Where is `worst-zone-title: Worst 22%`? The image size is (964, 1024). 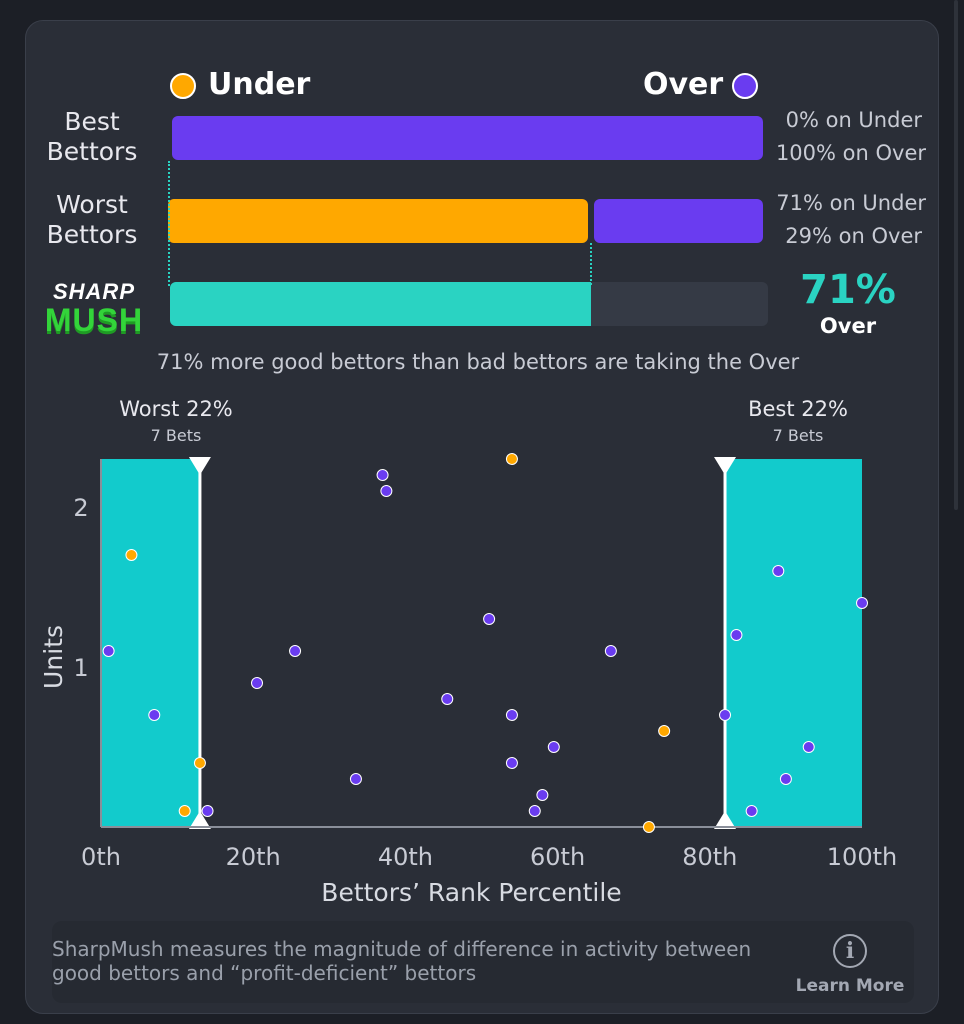
worst-zone-title: Worst 22% is located at coordinates (176, 409).